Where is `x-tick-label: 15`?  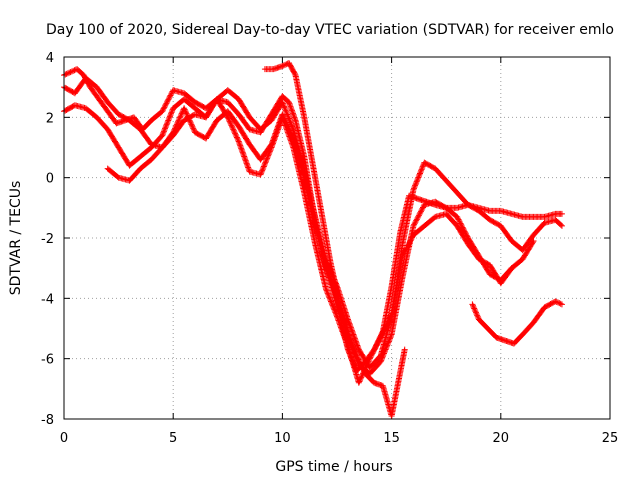 x-tick-label: 15 is located at coordinates (391, 438).